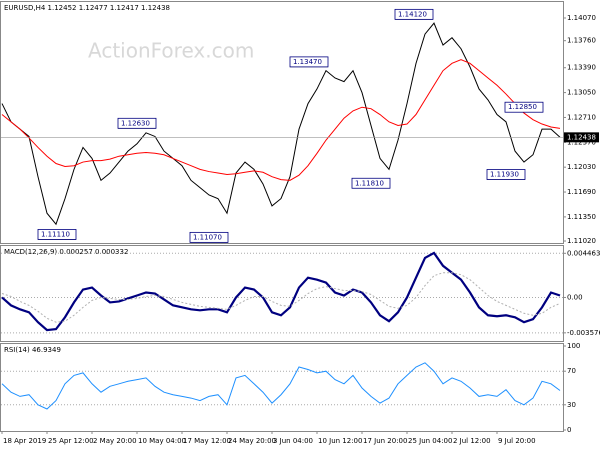 The width and height of the screenshot is (600, 450). What do you see at coordinates (583, 253) in the screenshot?
I see `y-tick-label: 0.004463` at bounding box center [583, 253].